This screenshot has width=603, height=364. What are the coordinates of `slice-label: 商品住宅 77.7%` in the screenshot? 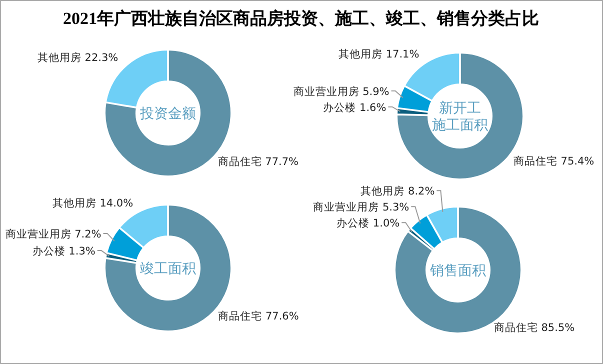 It's located at (258, 161).